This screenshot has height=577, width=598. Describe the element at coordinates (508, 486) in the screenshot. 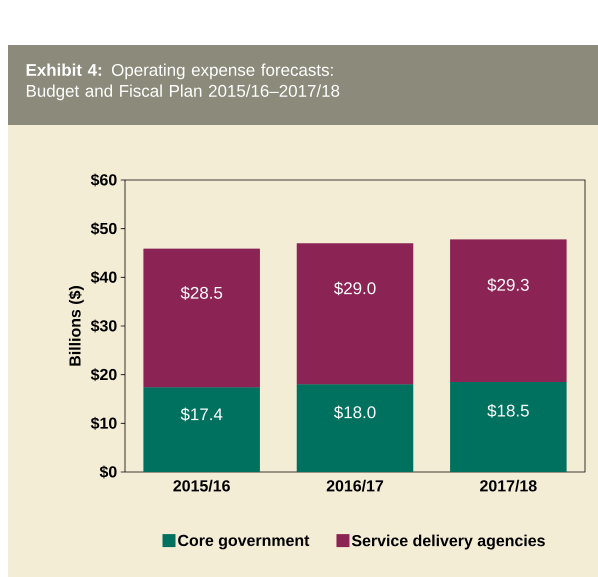

I see `x-tick-label: 2017/18` at that location.